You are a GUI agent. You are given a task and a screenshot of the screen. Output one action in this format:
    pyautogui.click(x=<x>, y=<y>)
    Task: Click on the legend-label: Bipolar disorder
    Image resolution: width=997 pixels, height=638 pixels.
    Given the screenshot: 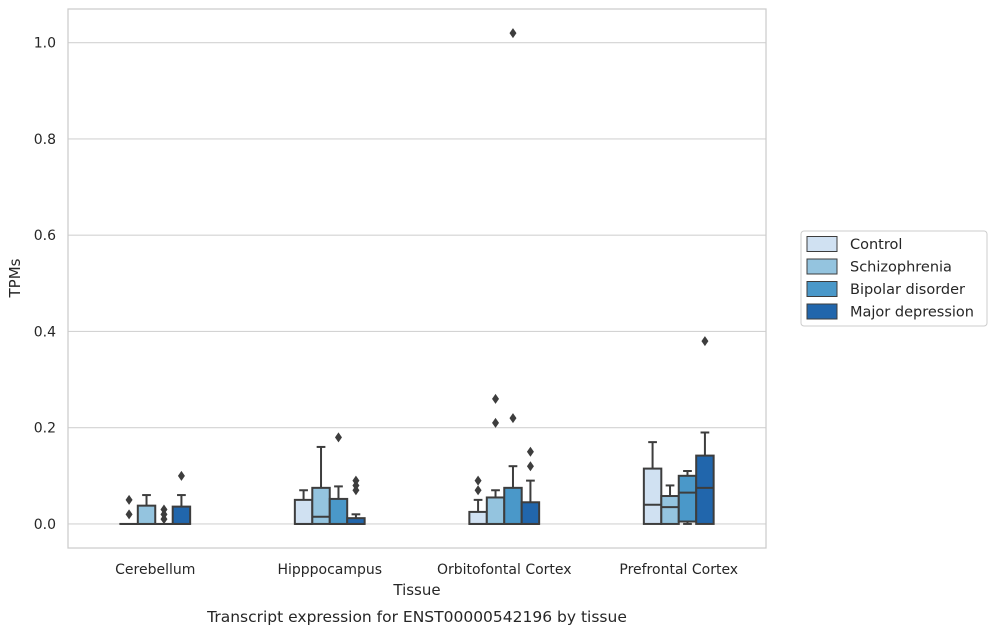 What is the action you would take?
    pyautogui.click(x=907, y=290)
    